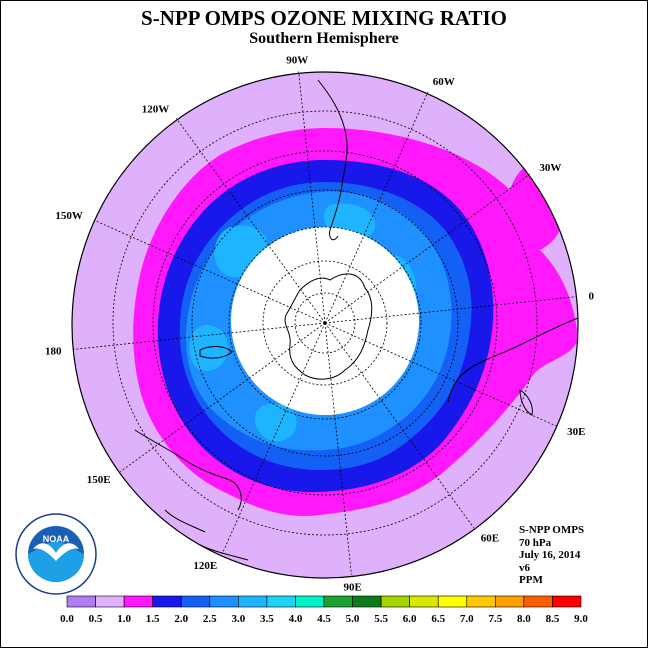  I want to click on australia-coast, so click(188, 470).